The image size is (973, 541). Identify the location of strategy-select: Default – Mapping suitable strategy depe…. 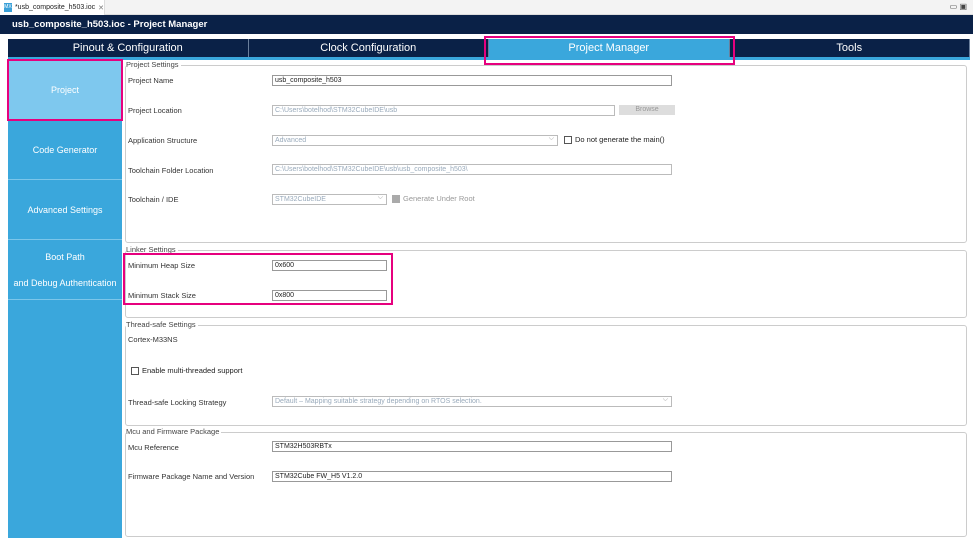
(472, 401).